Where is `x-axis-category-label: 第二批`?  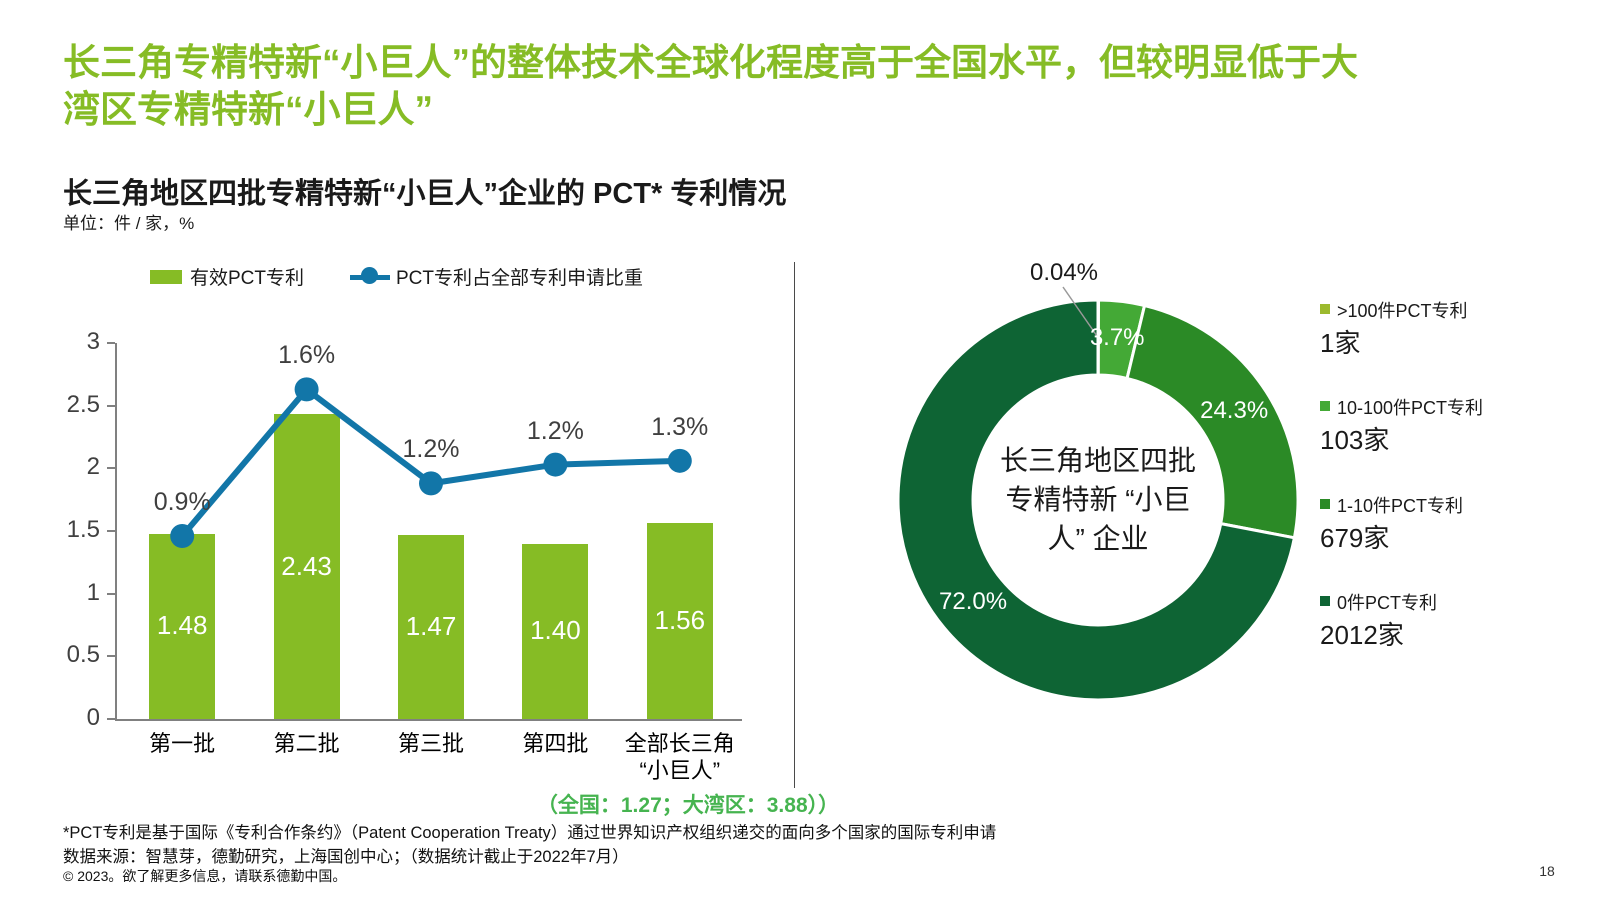 x-axis-category-label: 第二批 is located at coordinates (306, 743).